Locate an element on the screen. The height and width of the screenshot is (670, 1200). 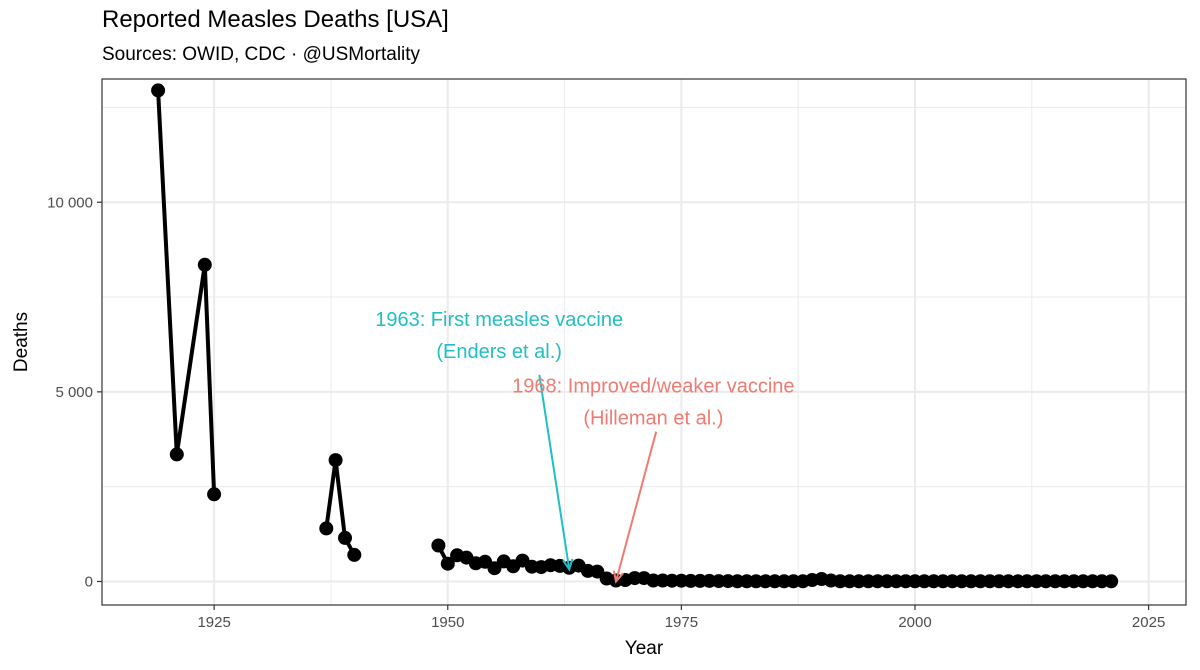
x-tick-label: 2025 is located at coordinates (1148, 622).